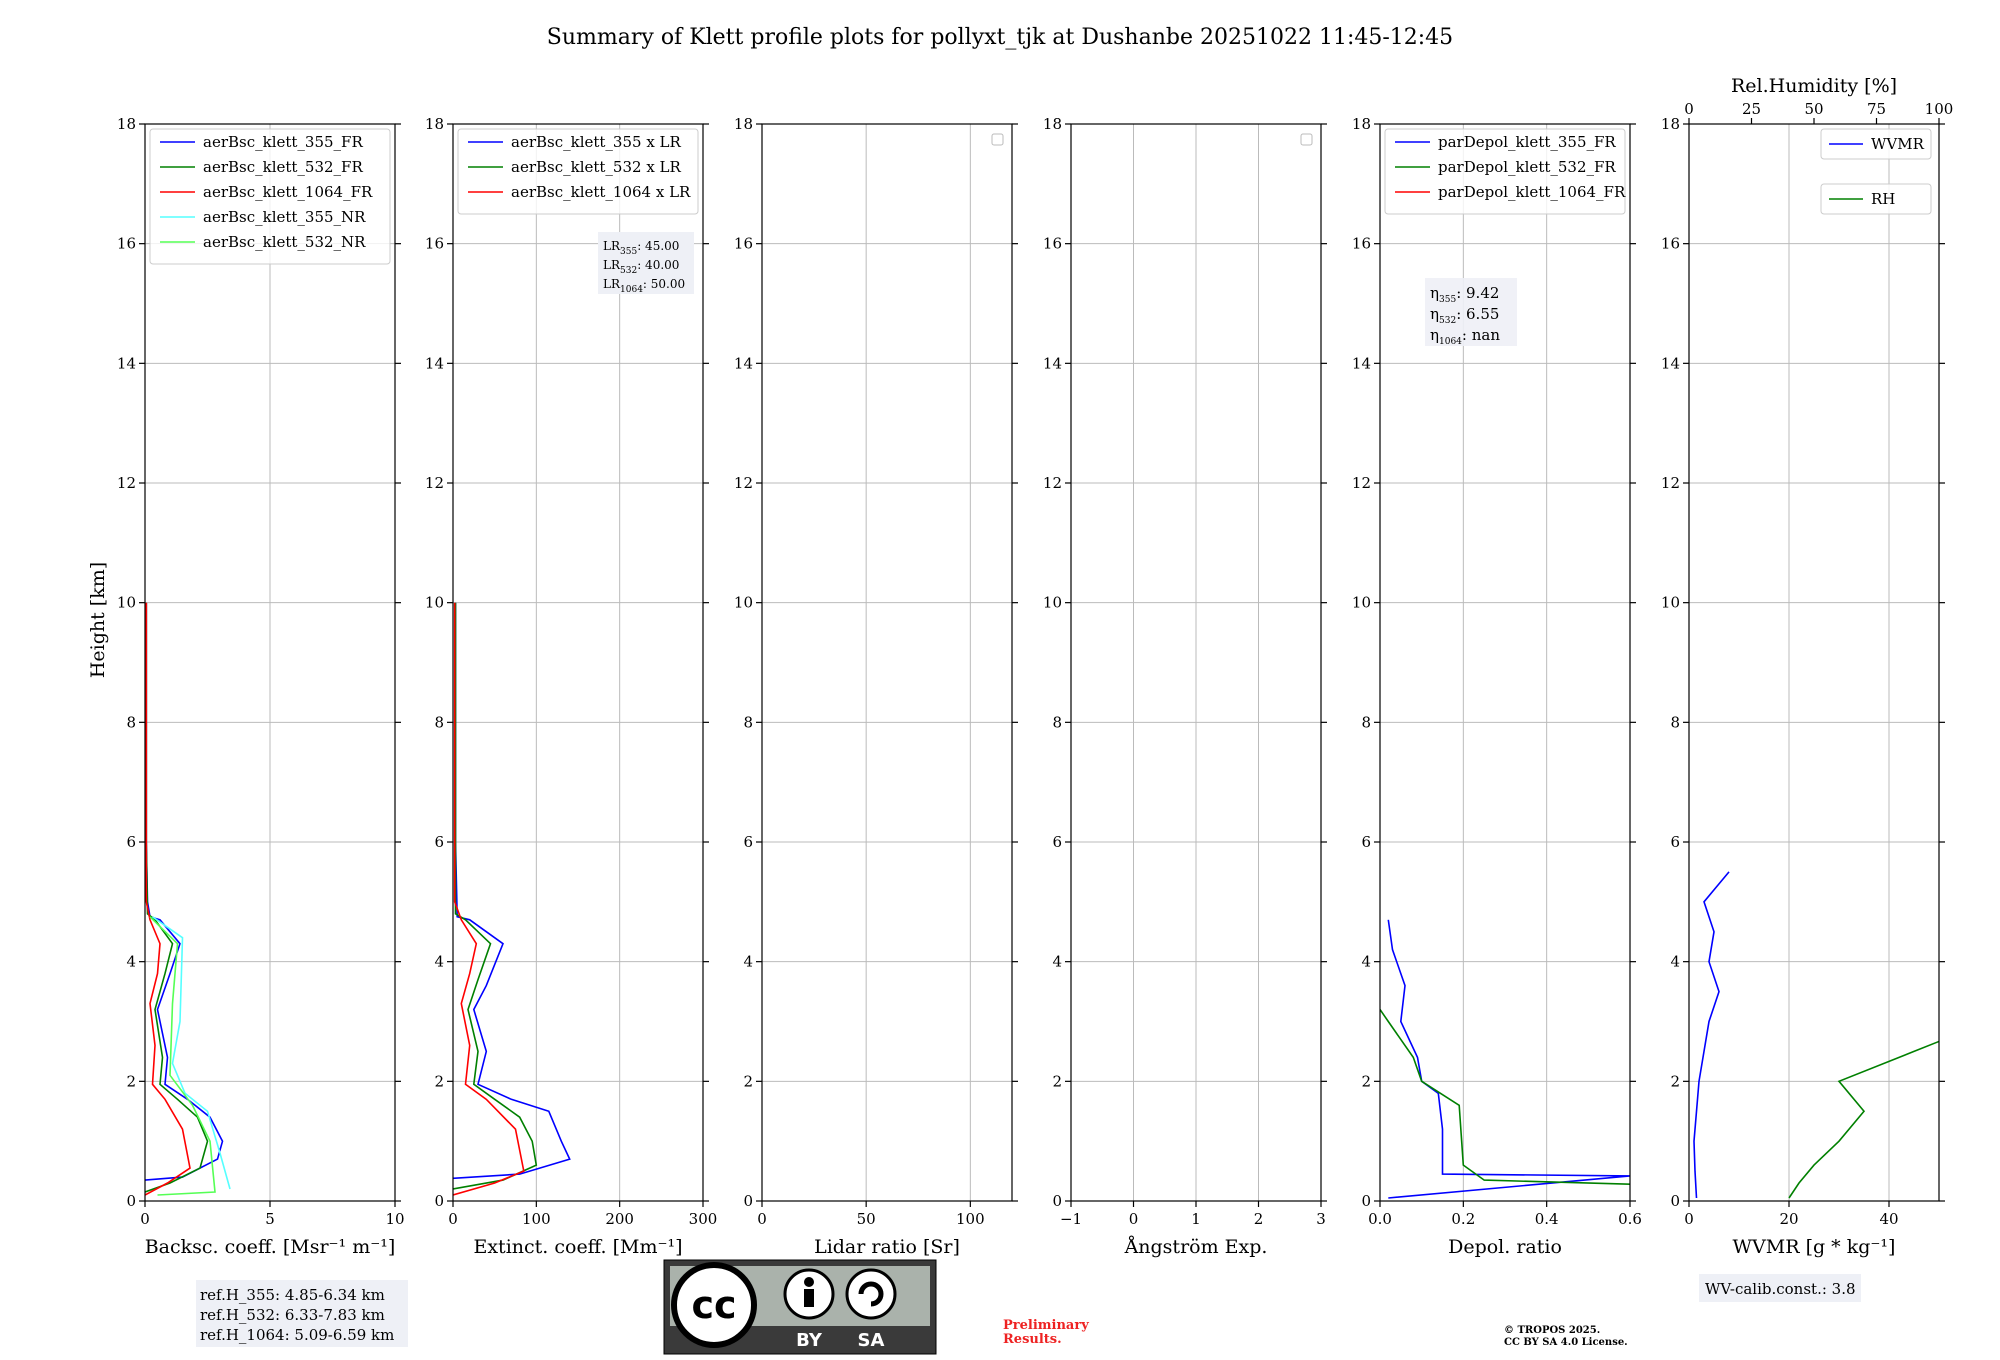 The height and width of the screenshot is (1360, 2000). Describe the element at coordinates (809, 1298) in the screenshot. I see `by-icon-body` at that location.